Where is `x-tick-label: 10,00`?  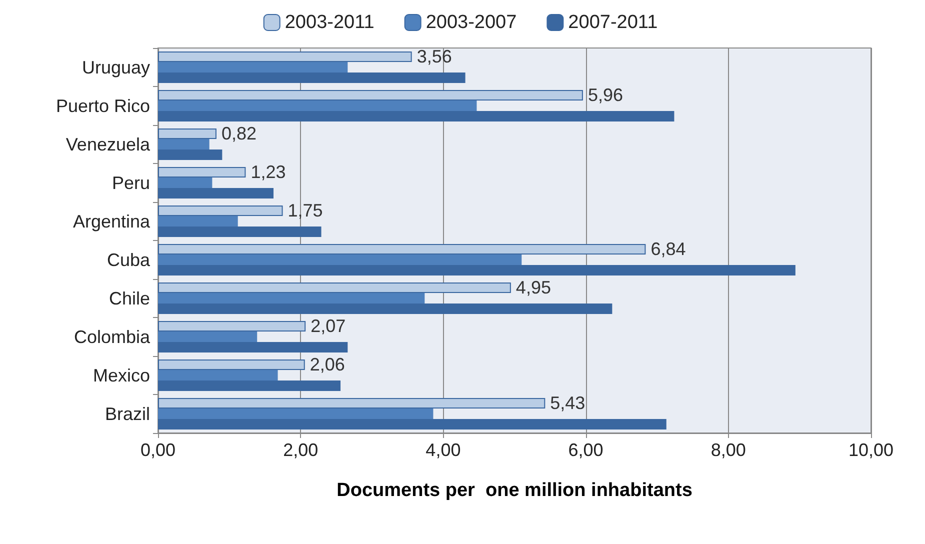 x-tick-label: 10,00 is located at coordinates (871, 450).